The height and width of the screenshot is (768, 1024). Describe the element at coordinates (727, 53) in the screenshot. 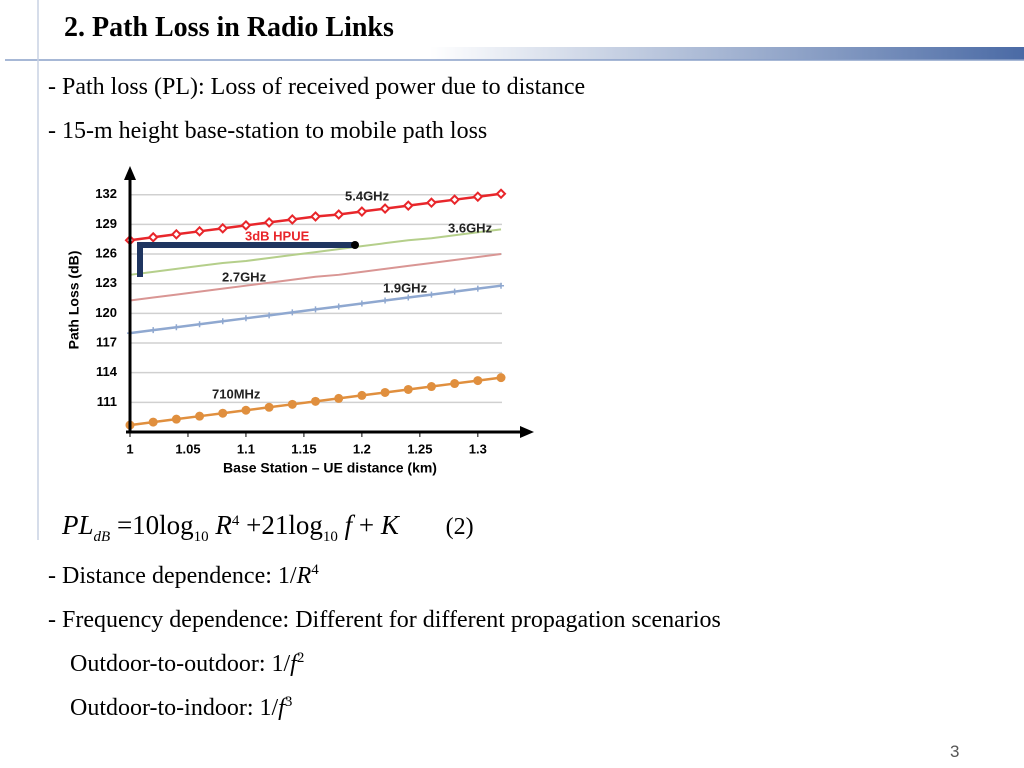

I see `title-bar` at that location.